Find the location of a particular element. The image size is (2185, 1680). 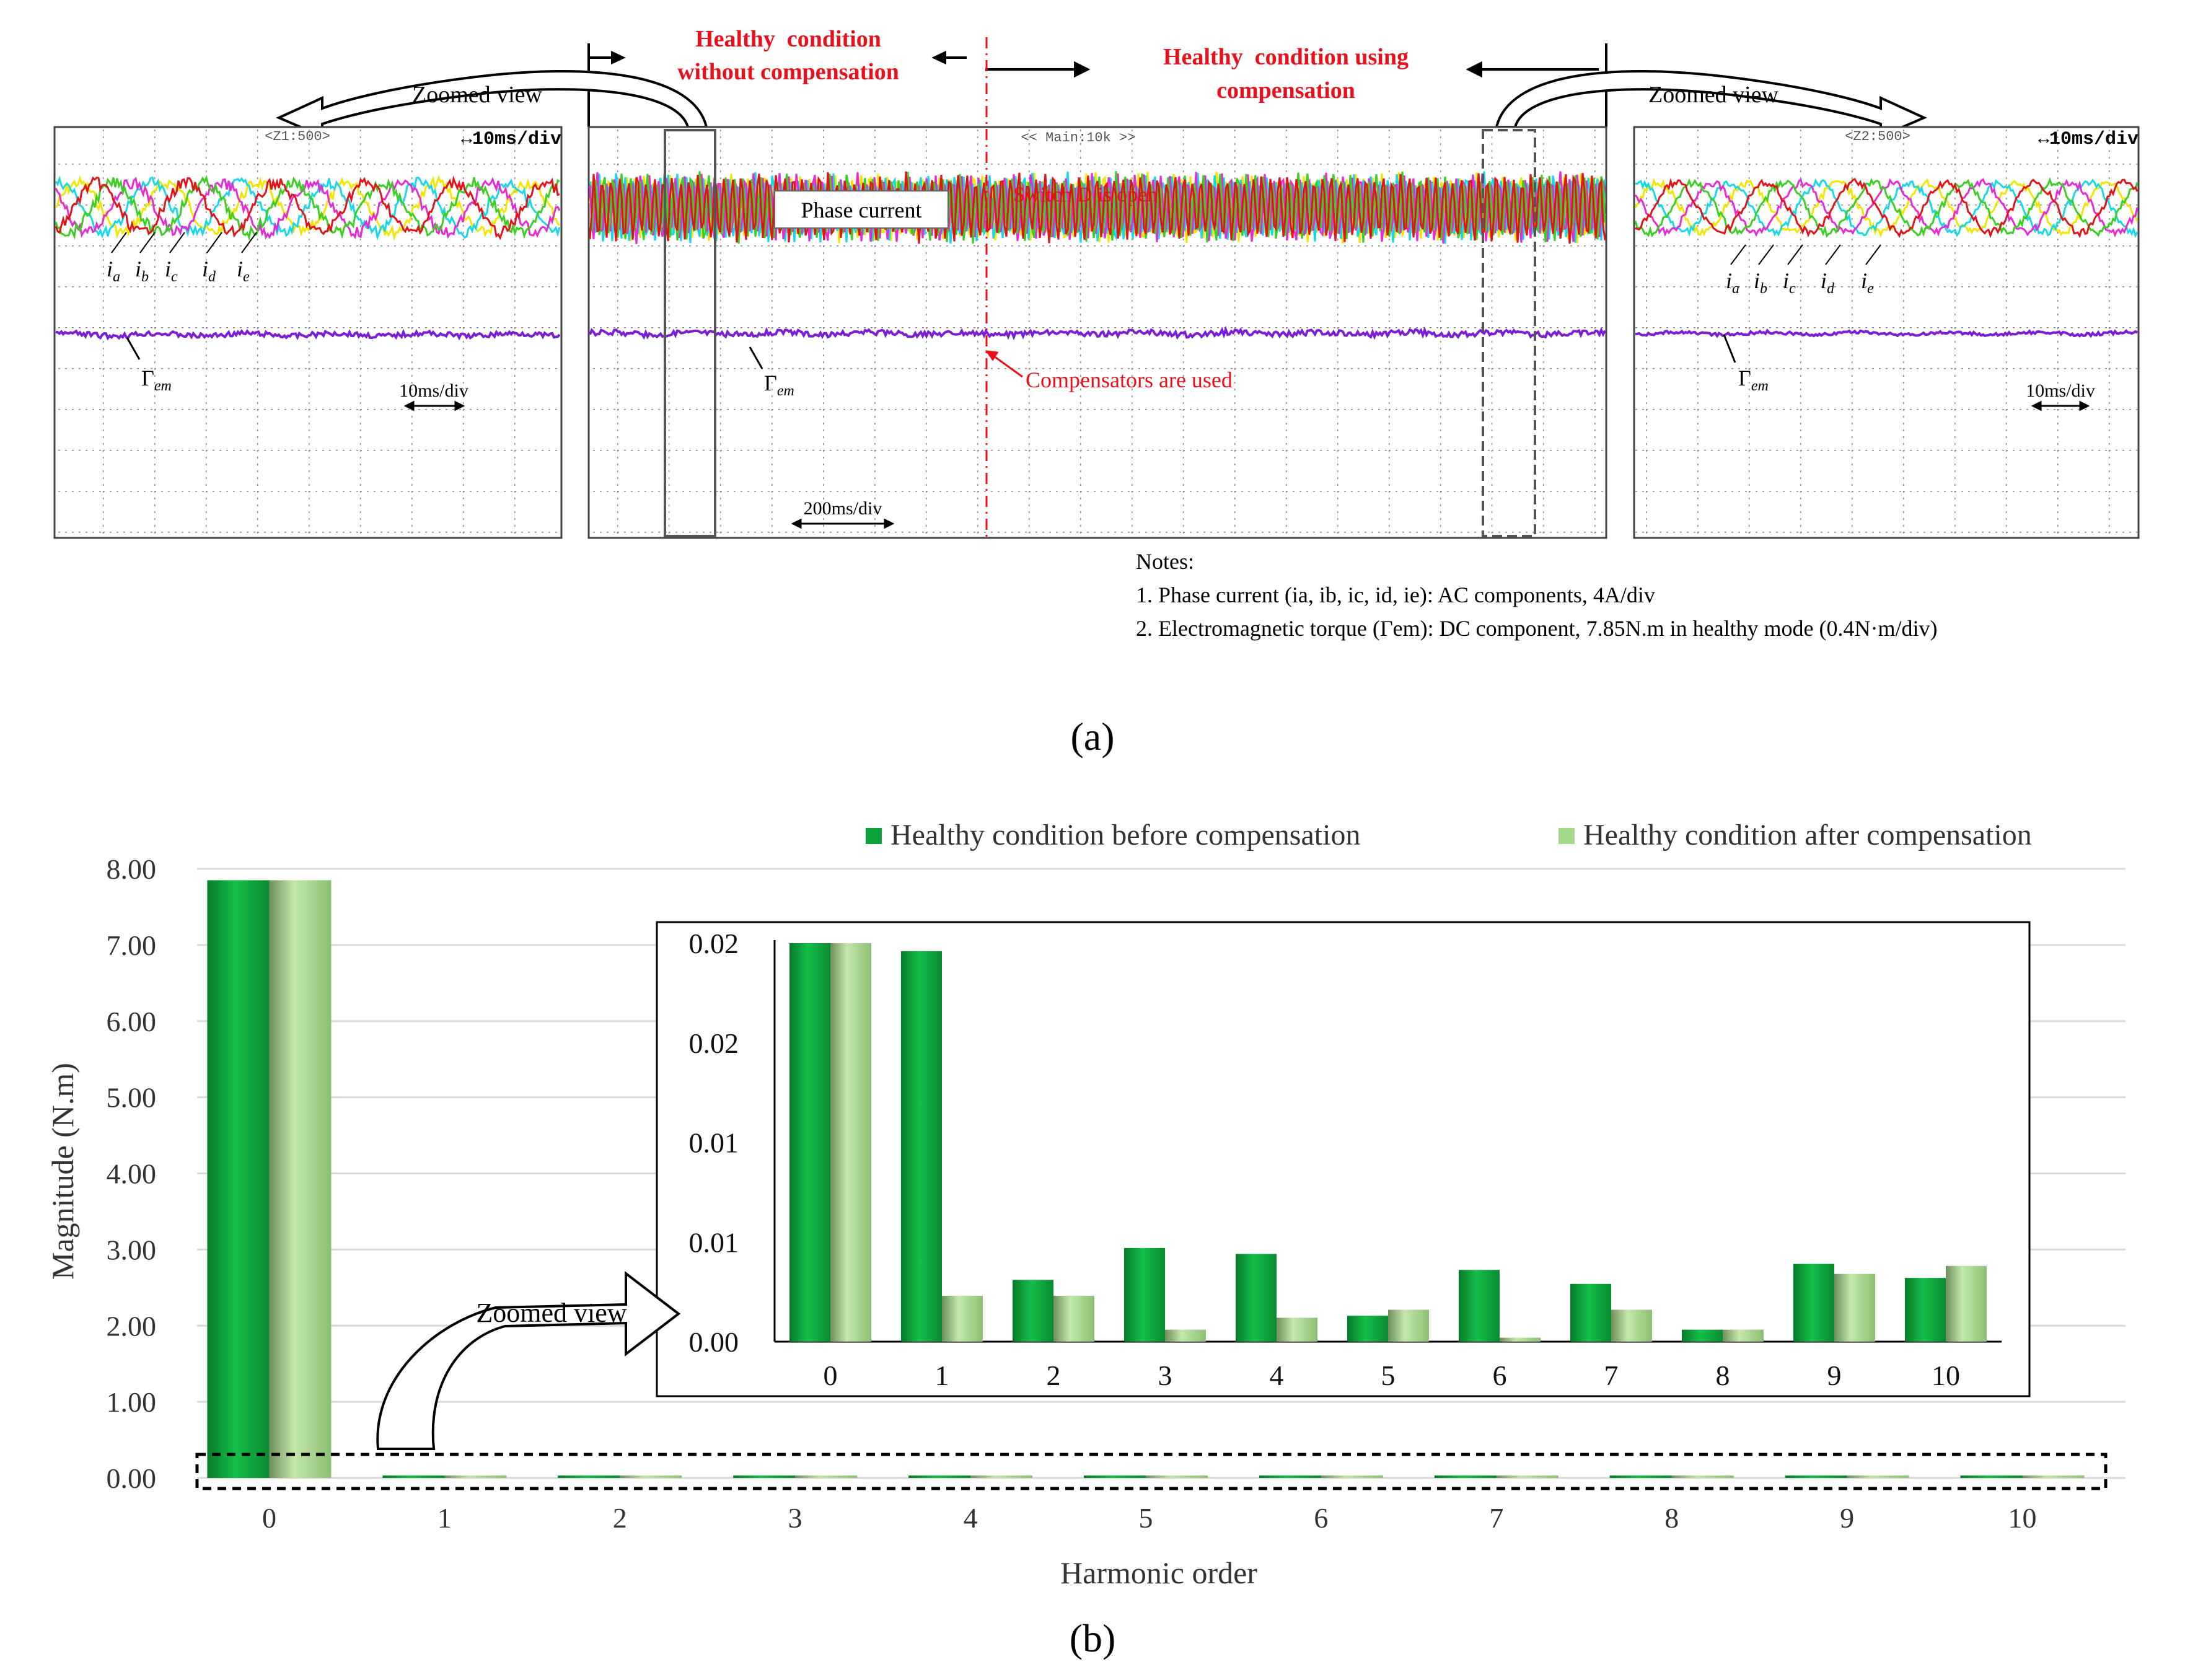

scope-main-window-left is located at coordinates (690, 333).